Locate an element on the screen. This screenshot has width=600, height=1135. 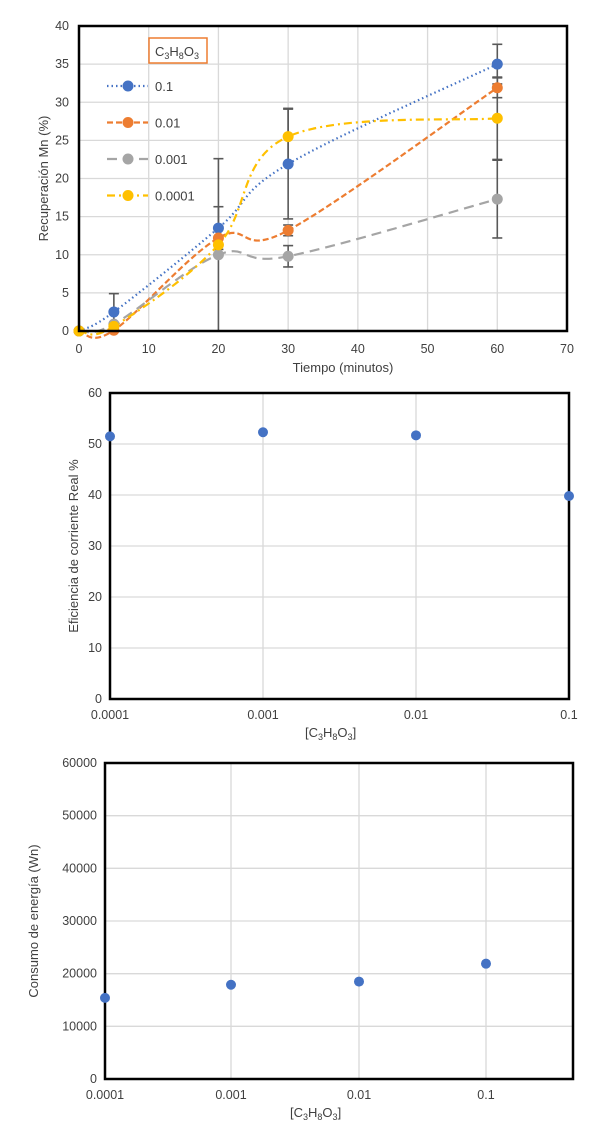
x-tick-label: 70 is located at coordinates (567, 349).